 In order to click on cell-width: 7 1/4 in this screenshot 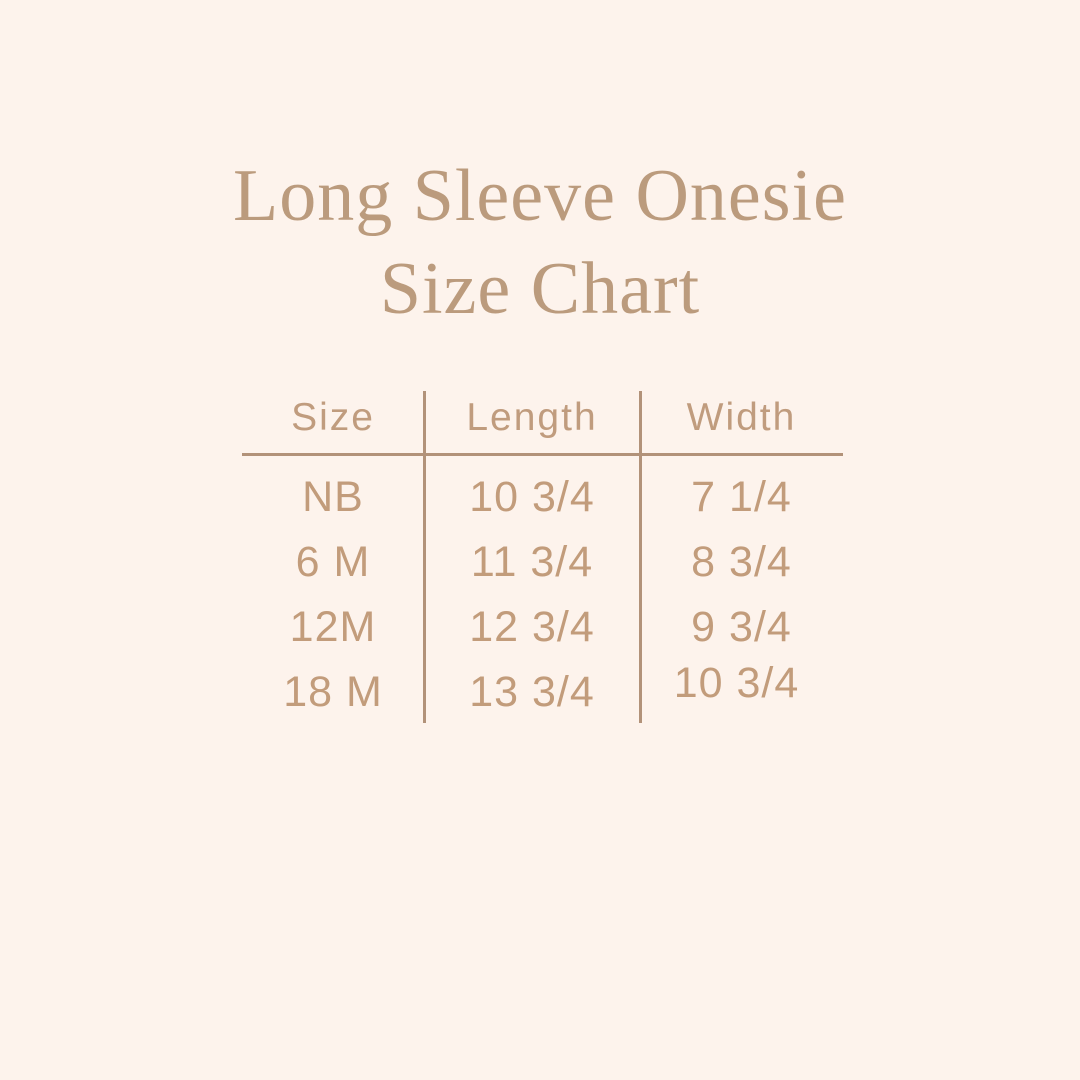, I will do `click(741, 497)`.